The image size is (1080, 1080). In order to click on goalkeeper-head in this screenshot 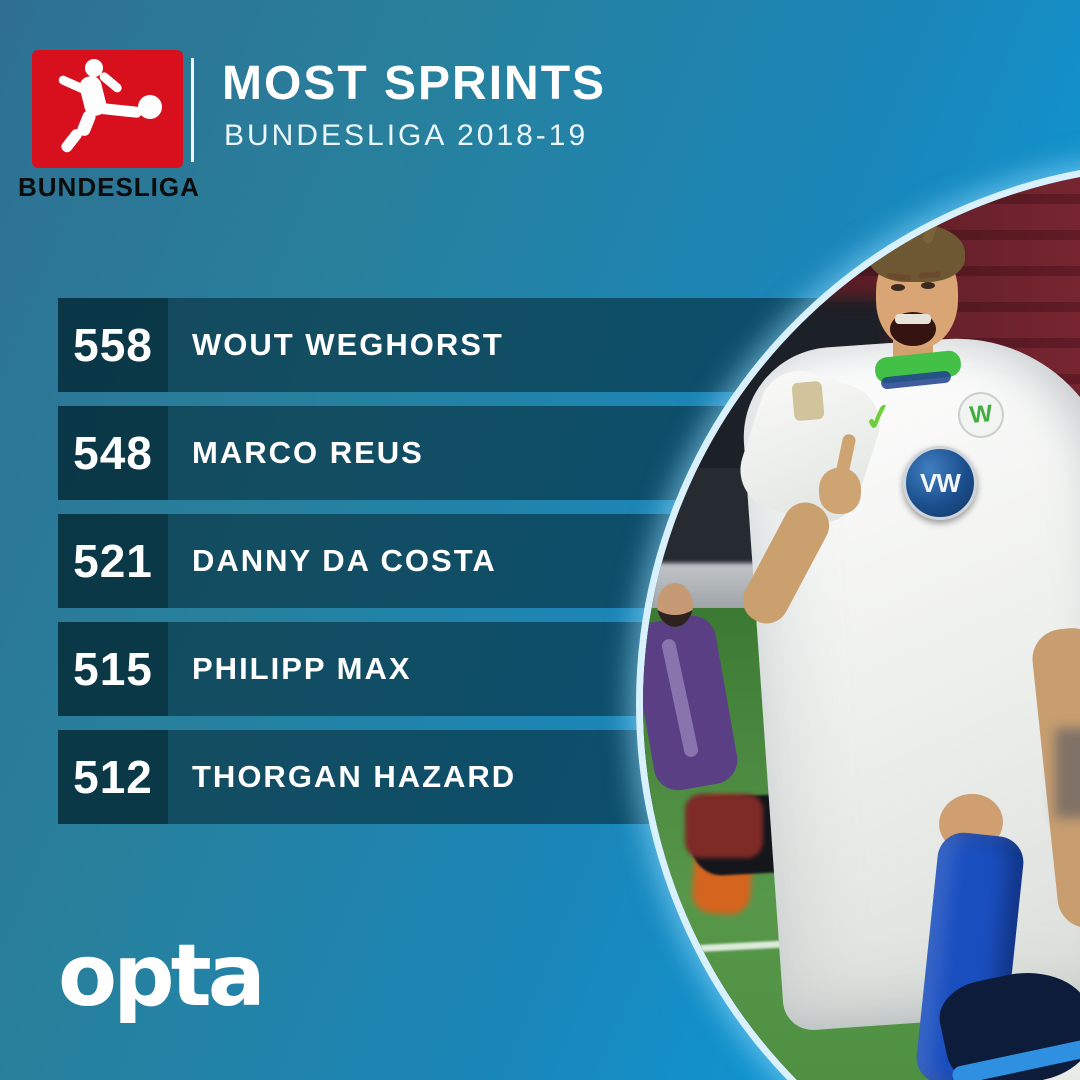, I will do `click(675, 605)`.